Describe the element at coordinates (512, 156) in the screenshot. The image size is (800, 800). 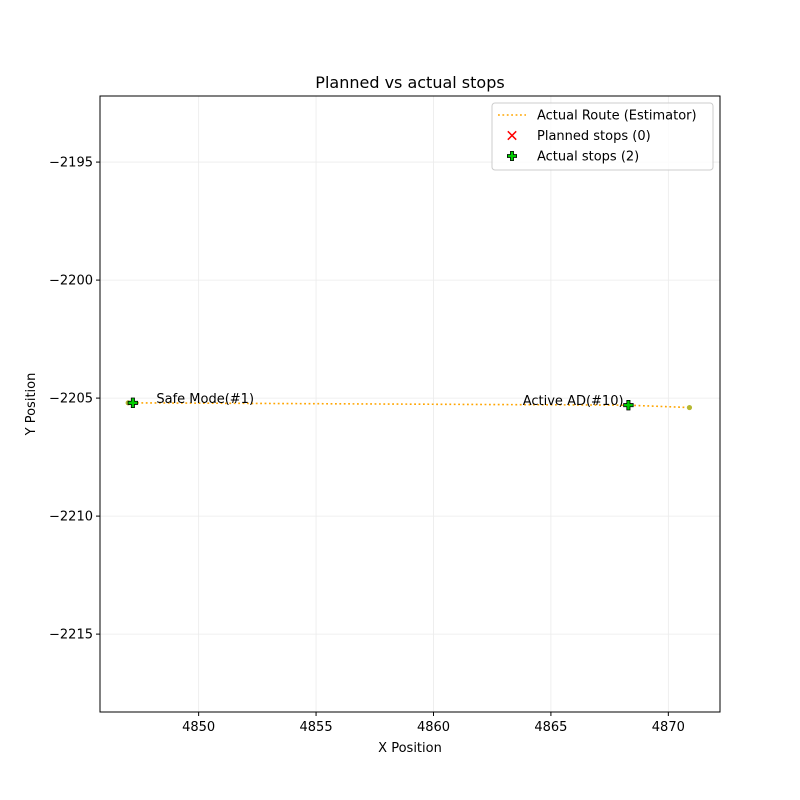
I see `legend-actual-swatch` at that location.